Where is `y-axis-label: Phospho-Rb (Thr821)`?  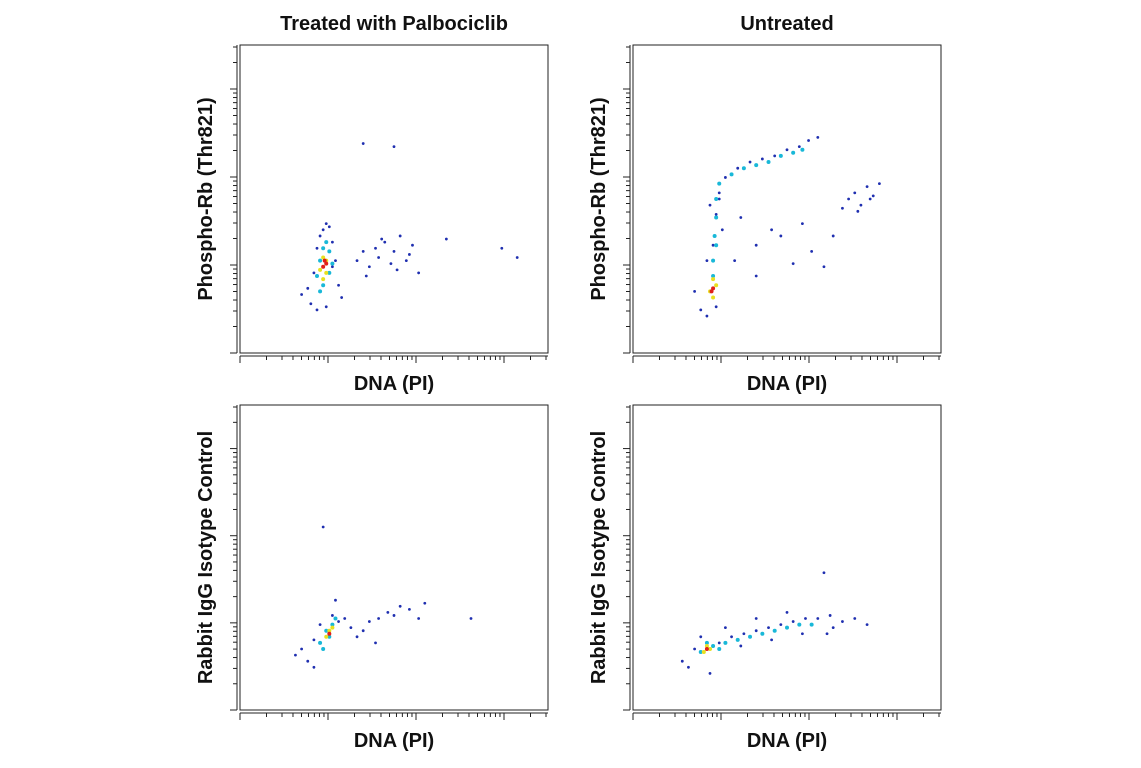 y-axis-label: Phospho-Rb (Thr821) is located at coordinates (206, 198).